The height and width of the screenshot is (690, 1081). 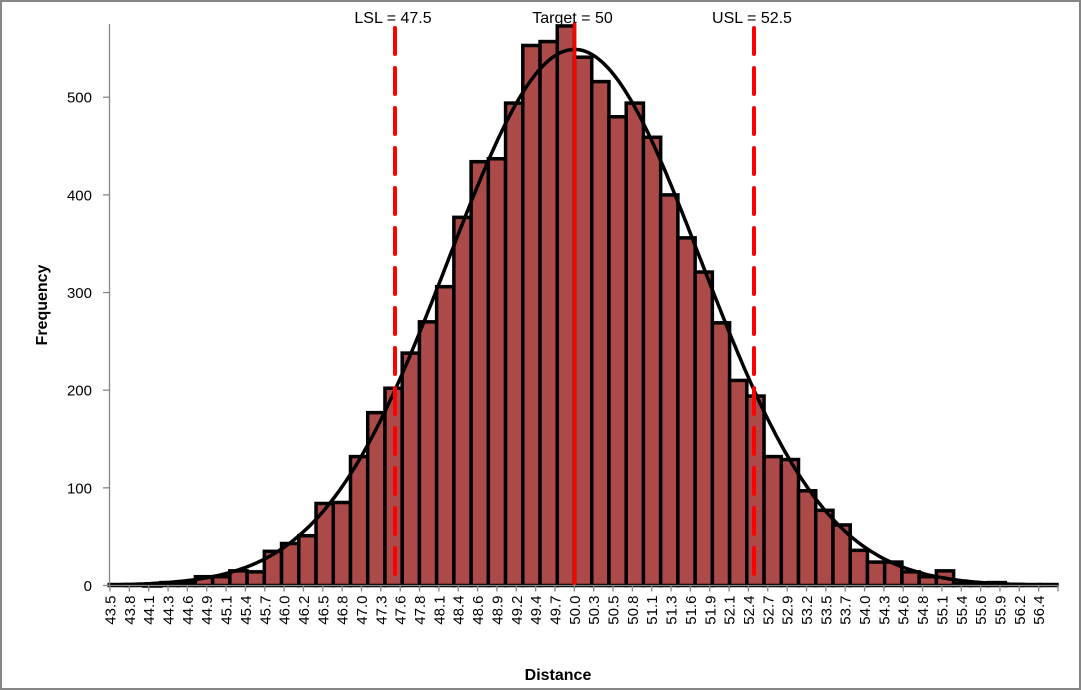 What do you see at coordinates (752, 18) in the screenshot?
I see `reference-label: USL = 52.5` at bounding box center [752, 18].